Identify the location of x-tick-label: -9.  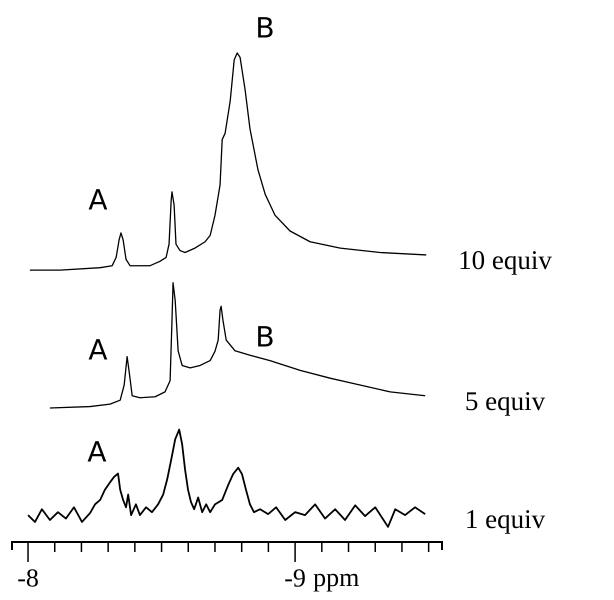
(295, 577).